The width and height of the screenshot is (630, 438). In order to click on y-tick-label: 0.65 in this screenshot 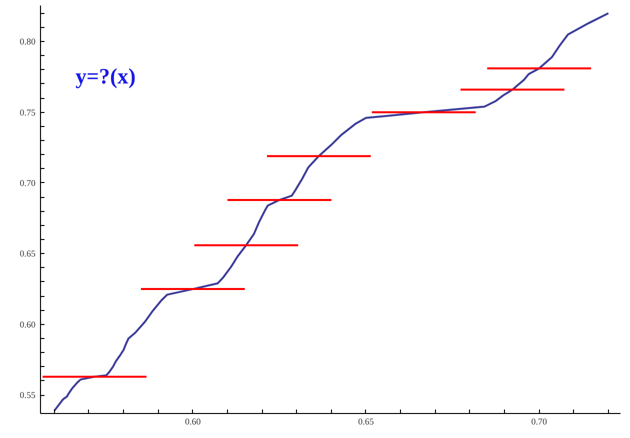, I will do `click(28, 253)`.